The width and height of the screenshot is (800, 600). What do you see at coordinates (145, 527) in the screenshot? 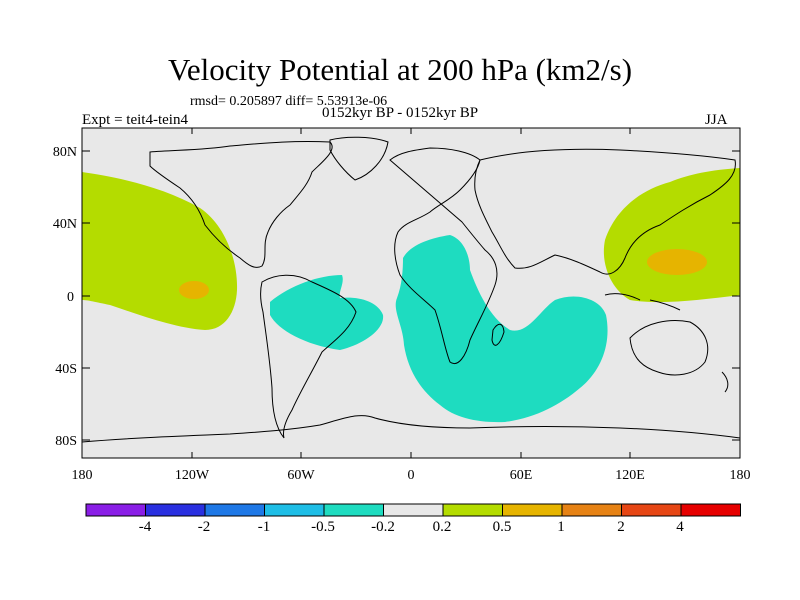
I see `colorbar-label: -4` at bounding box center [145, 527].